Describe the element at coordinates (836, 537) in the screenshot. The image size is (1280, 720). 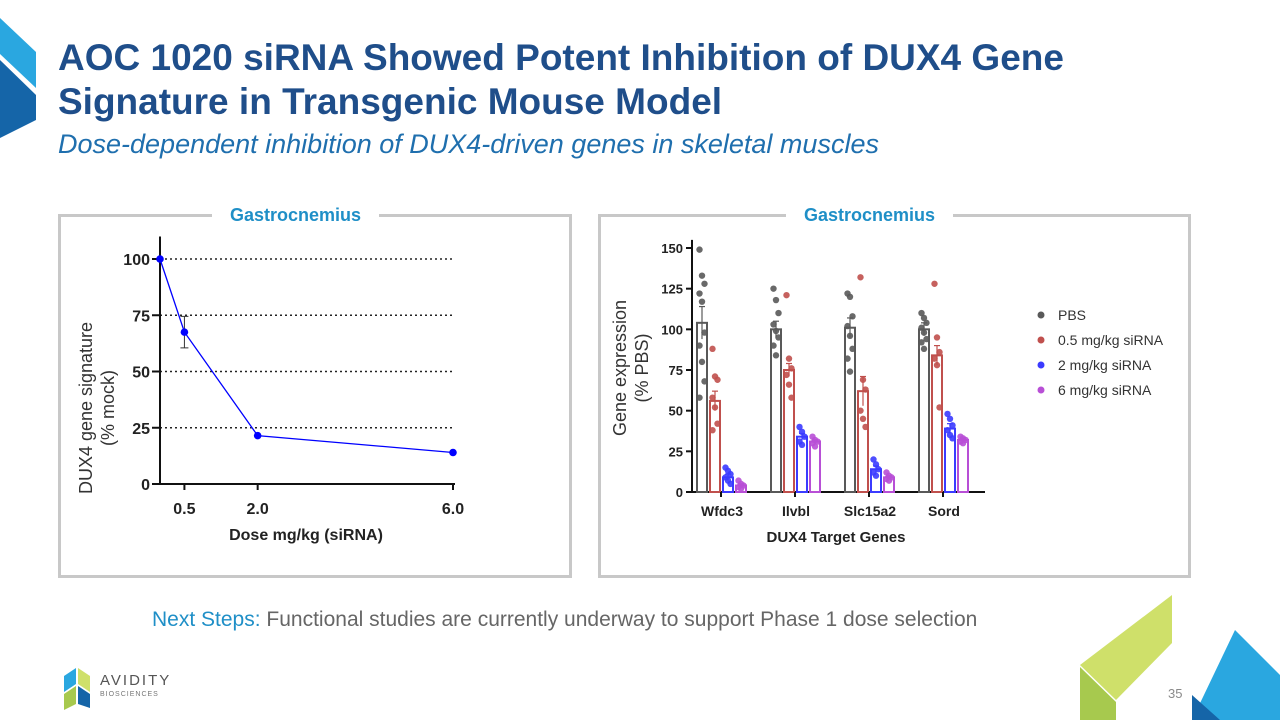
I see `bar-x-axis-label: DUX4 Target Genes` at that location.